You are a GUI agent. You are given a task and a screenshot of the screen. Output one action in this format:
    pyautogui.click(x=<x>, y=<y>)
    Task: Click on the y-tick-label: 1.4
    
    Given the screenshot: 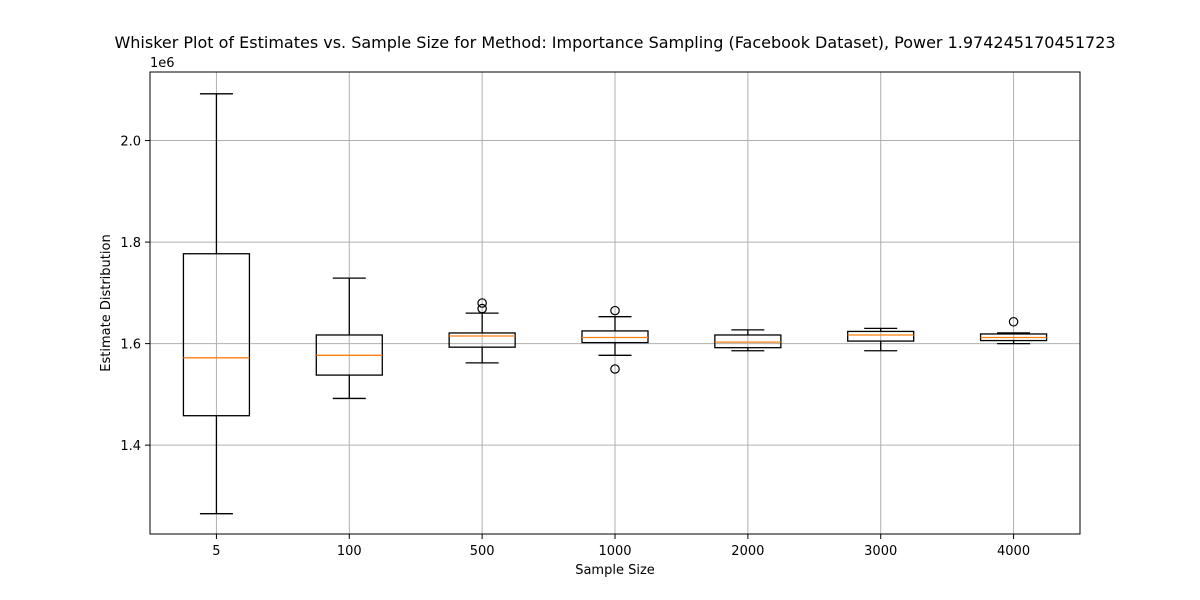 What is the action you would take?
    pyautogui.click(x=130, y=446)
    